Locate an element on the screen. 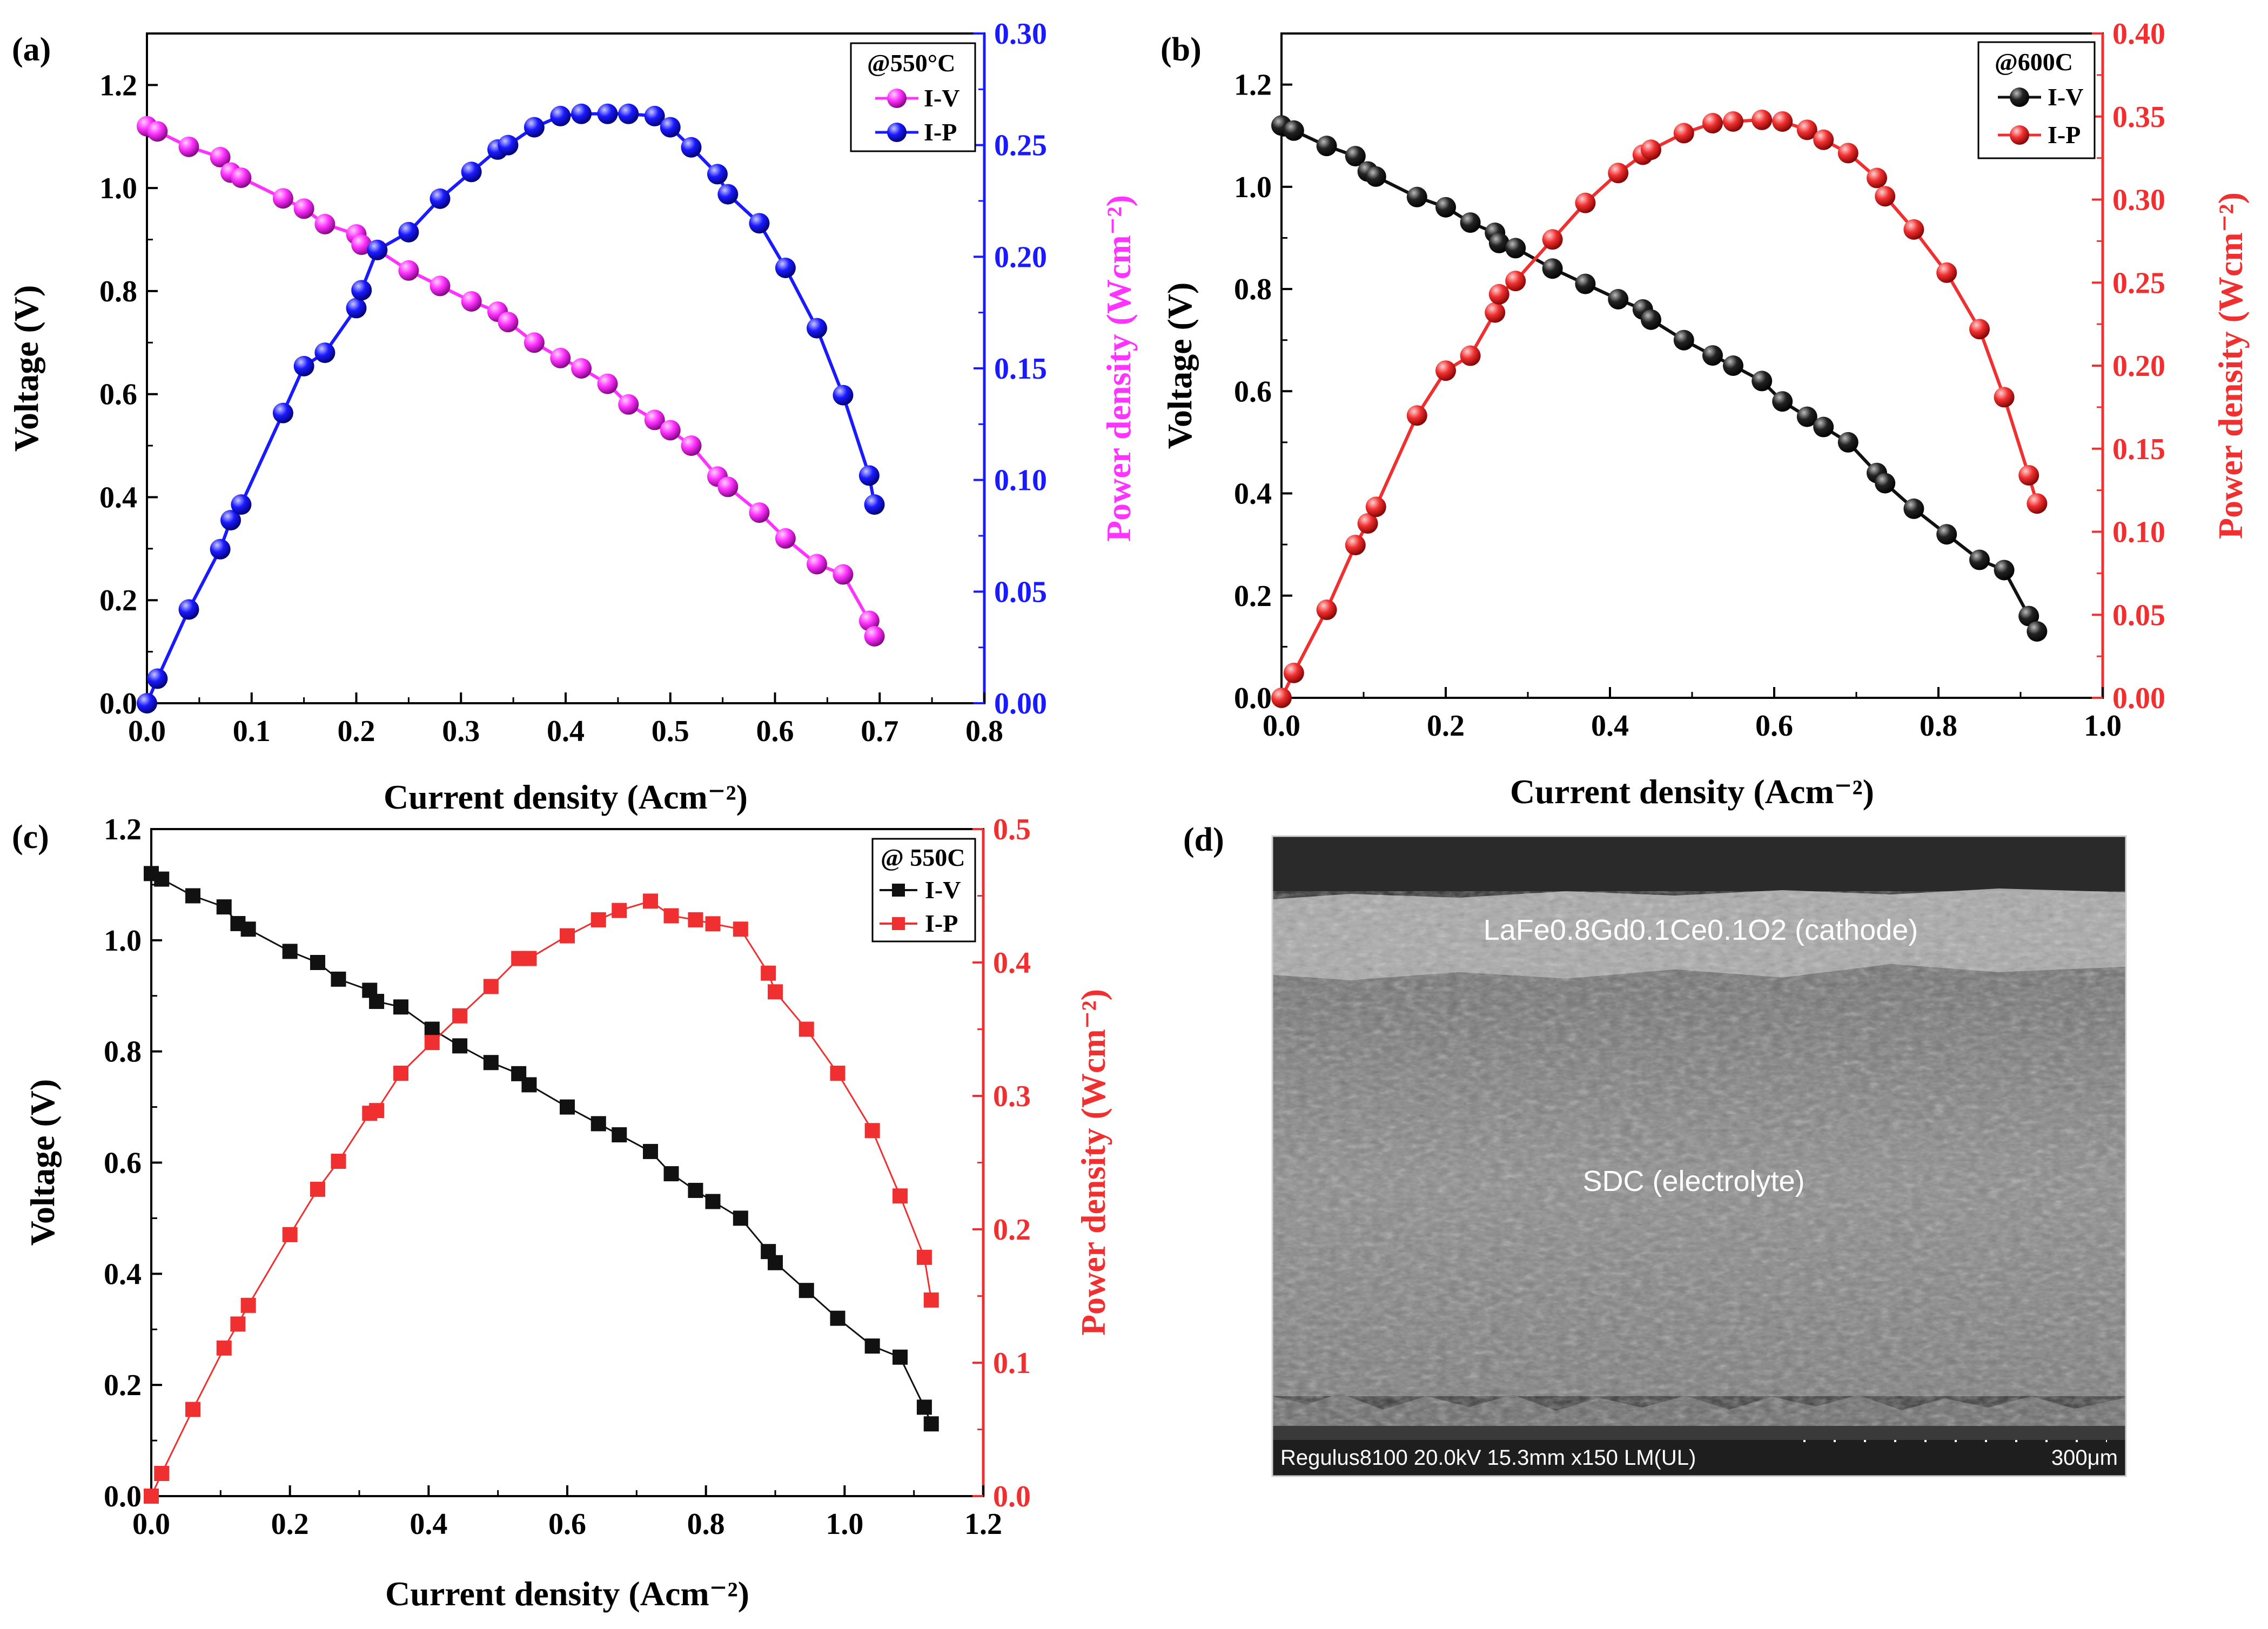  y2-tick-label: 0.20 is located at coordinates (1020, 257).